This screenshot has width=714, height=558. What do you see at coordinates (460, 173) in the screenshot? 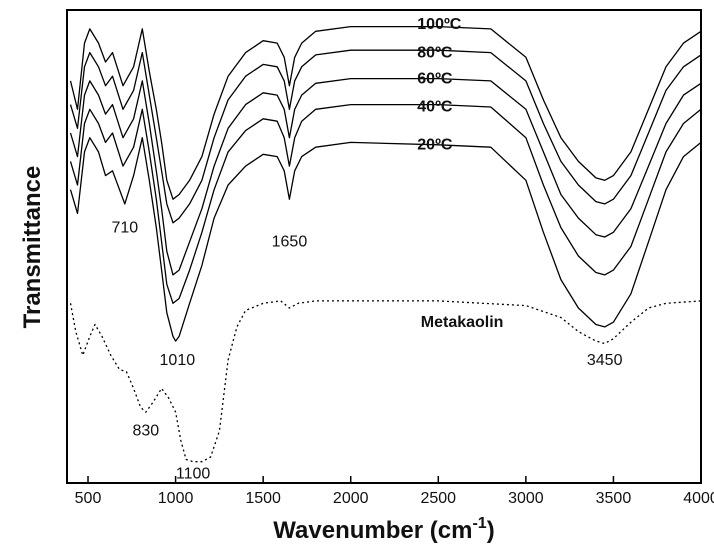
I see `series-labels: 100ºC 80ºC 60ºC 40ºC 20ºC Metakaolin` at bounding box center [460, 173].